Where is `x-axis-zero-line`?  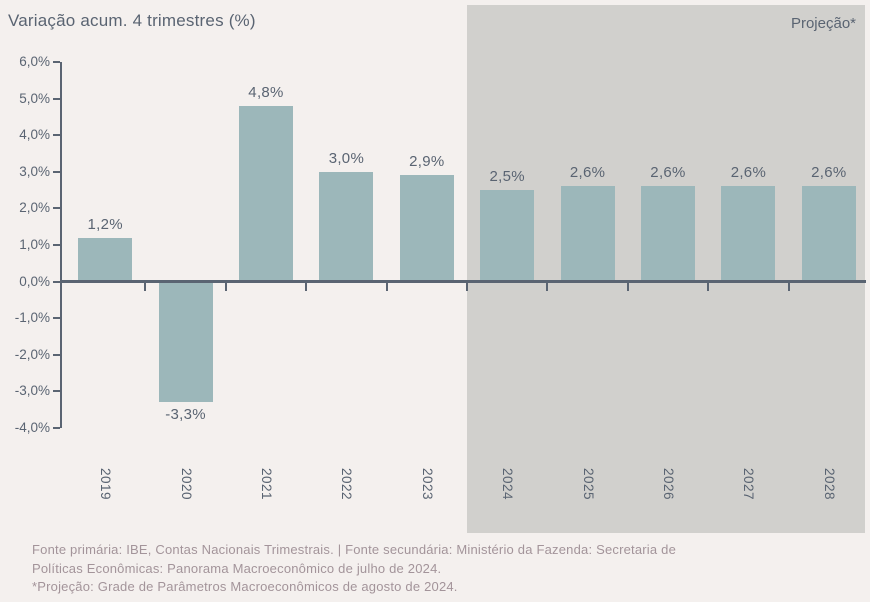 x-axis-zero-line is located at coordinates (463, 282).